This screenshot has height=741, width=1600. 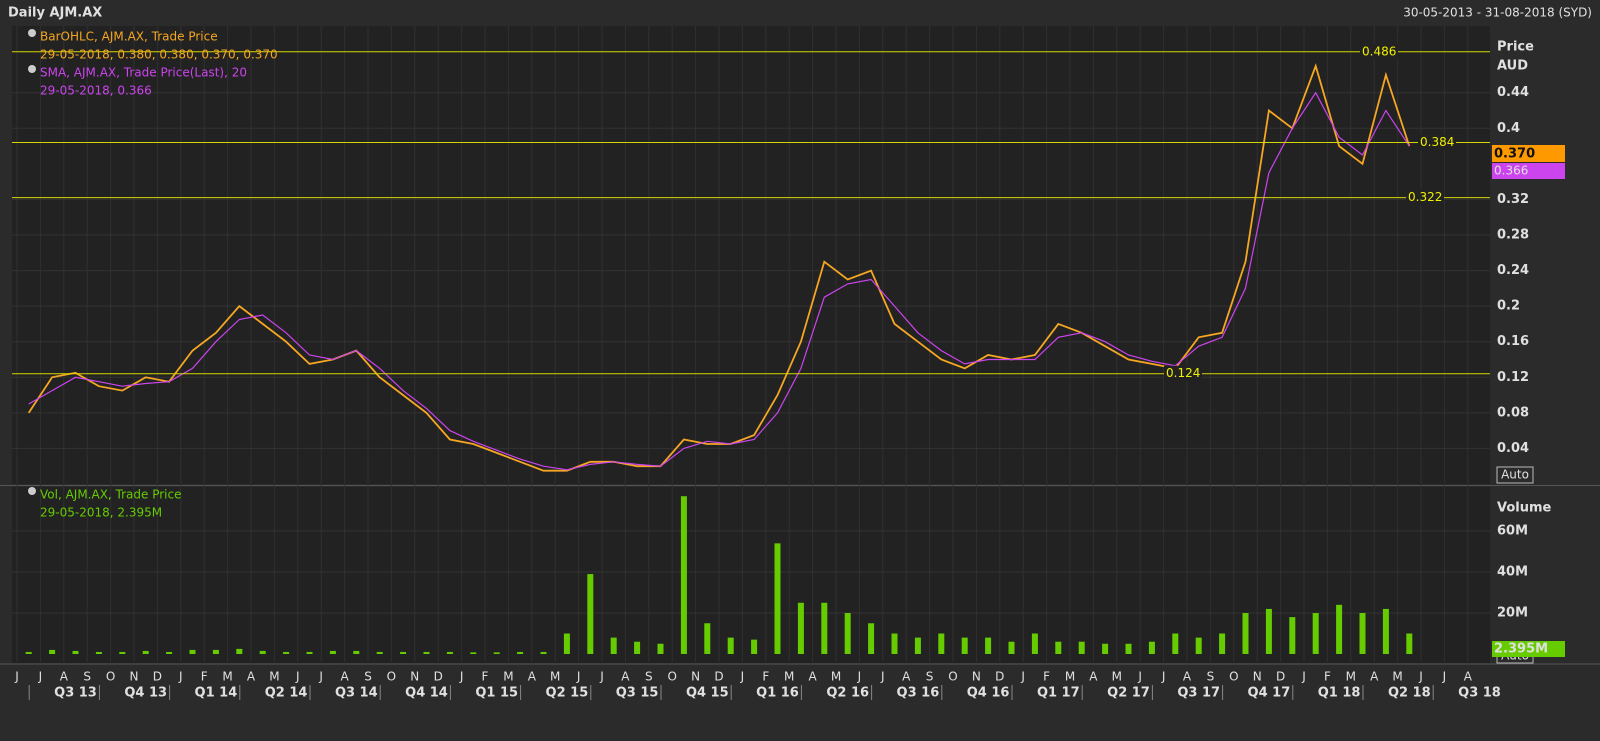 I want to click on y-tick-label: 0.44, so click(x=1513, y=92).